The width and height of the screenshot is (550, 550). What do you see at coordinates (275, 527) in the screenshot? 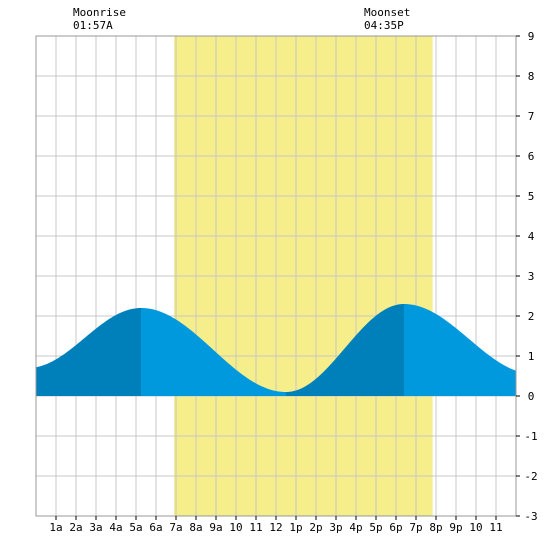
I see `x-tick-label: 12` at bounding box center [275, 527].